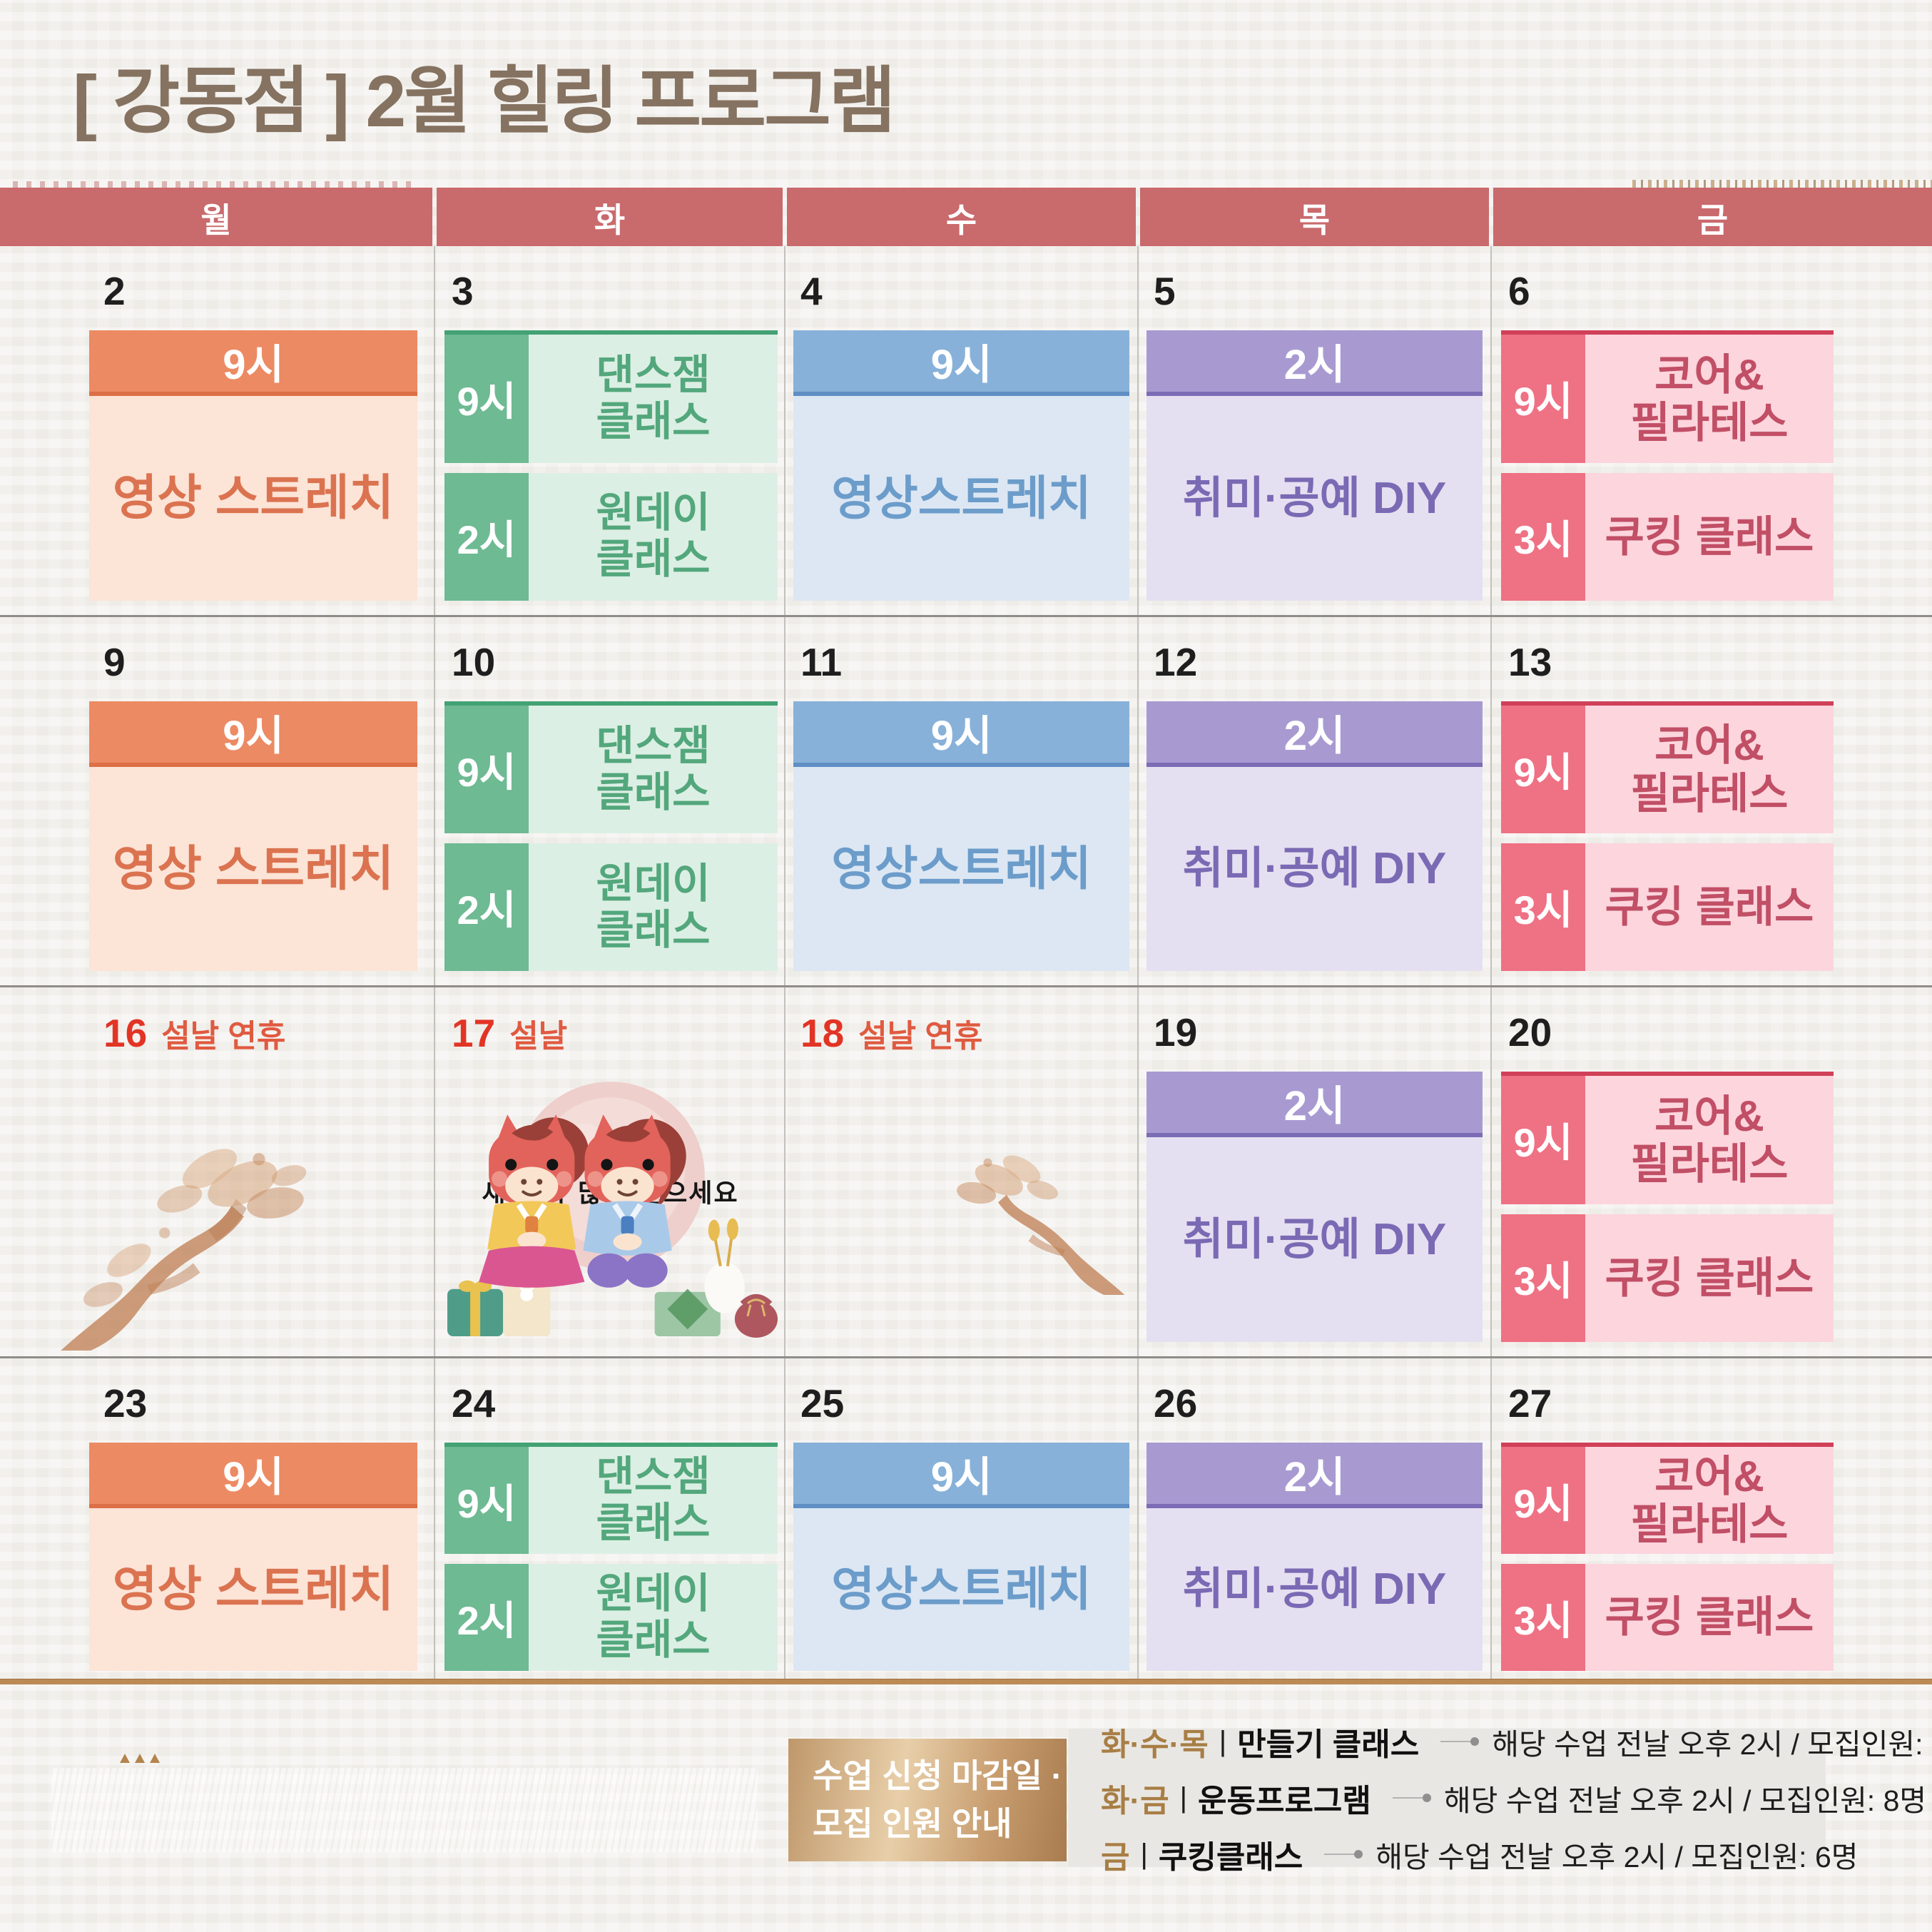 Image resolution: width=1932 pixels, height=1932 pixels. I want to click on legend-row-exercise-program: 화·금 | 운동프로그램 해당 수업 전날 오후 2시 / 모집인원: 8명, so click(1513, 1798).